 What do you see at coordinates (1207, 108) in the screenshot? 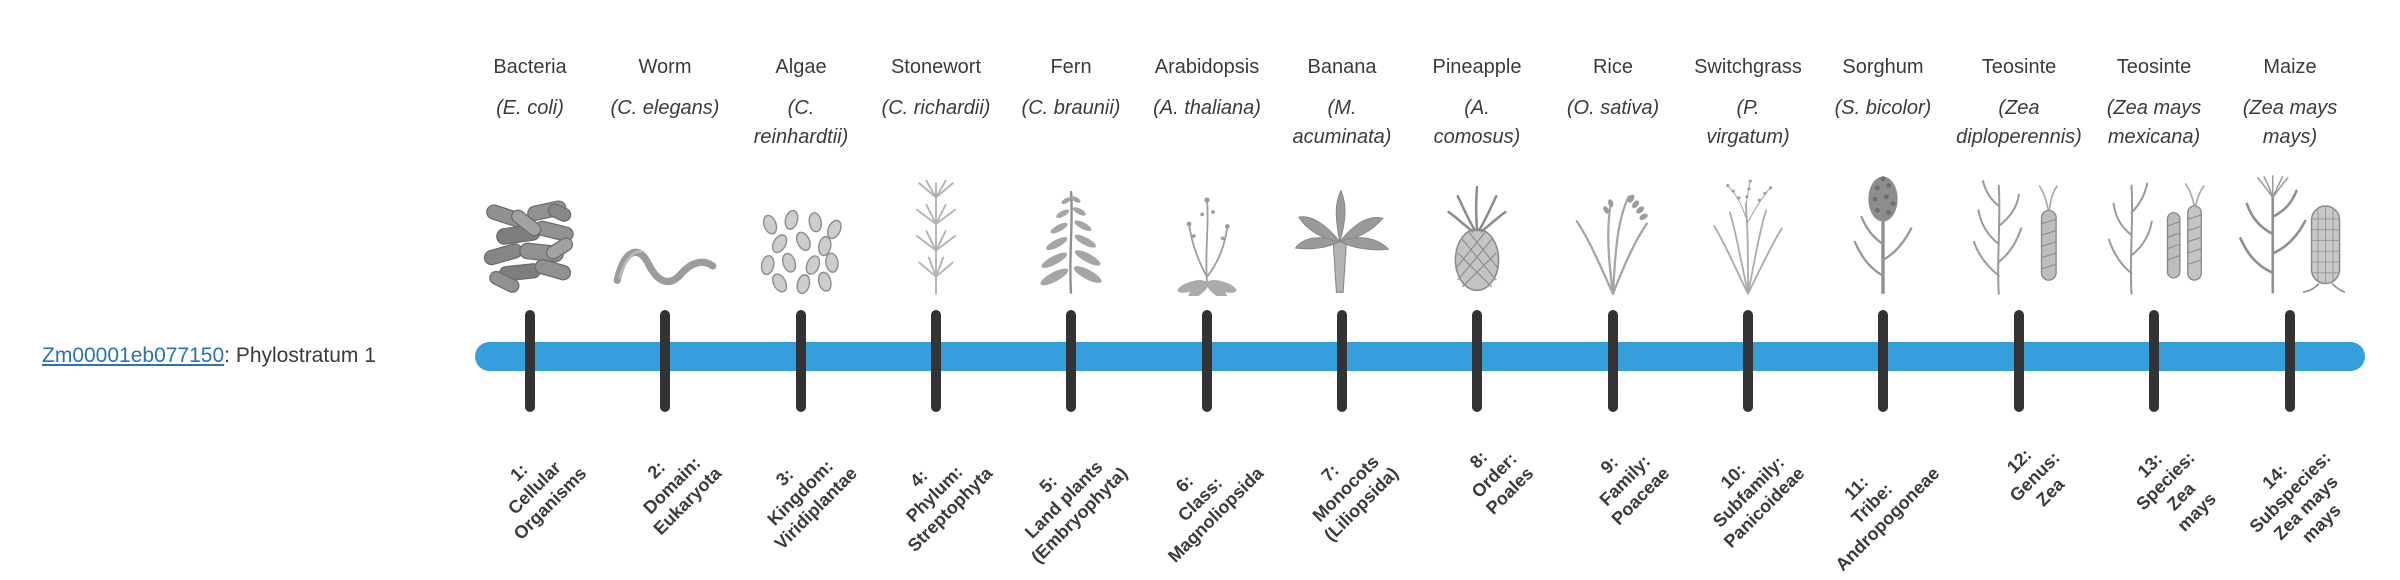
I see `organism-scientific-name: (A. thaliana)` at bounding box center [1207, 108].